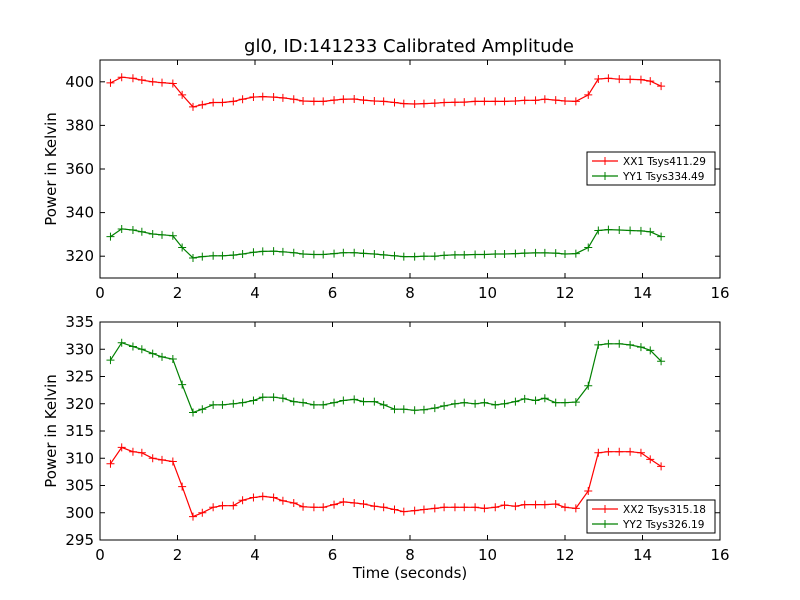 The width and height of the screenshot is (800, 600). What do you see at coordinates (79, 82) in the screenshot?
I see `y-tick-label: 400` at bounding box center [79, 82].